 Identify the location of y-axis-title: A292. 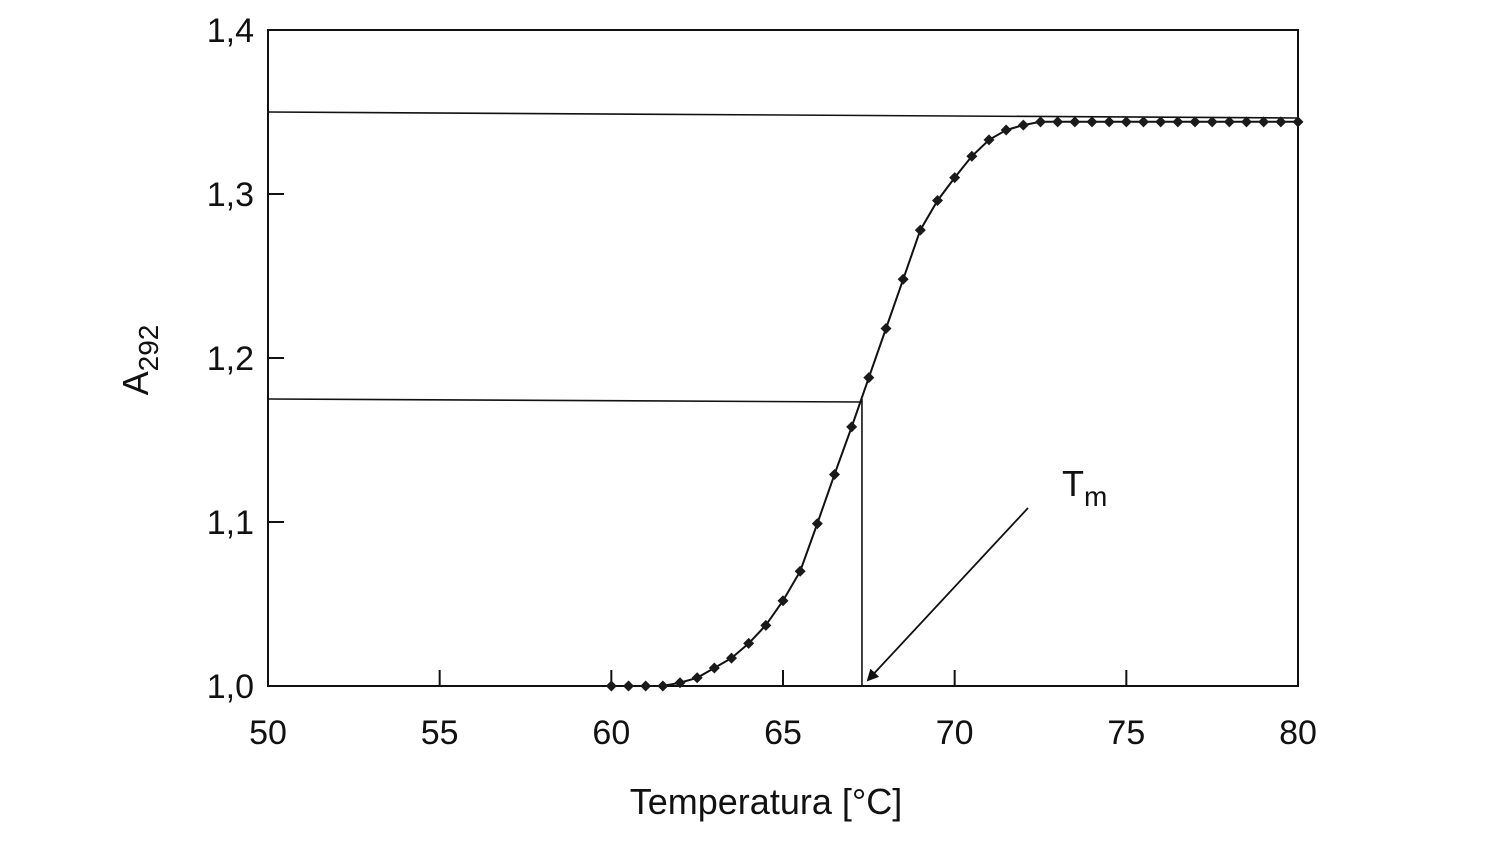
(139, 360).